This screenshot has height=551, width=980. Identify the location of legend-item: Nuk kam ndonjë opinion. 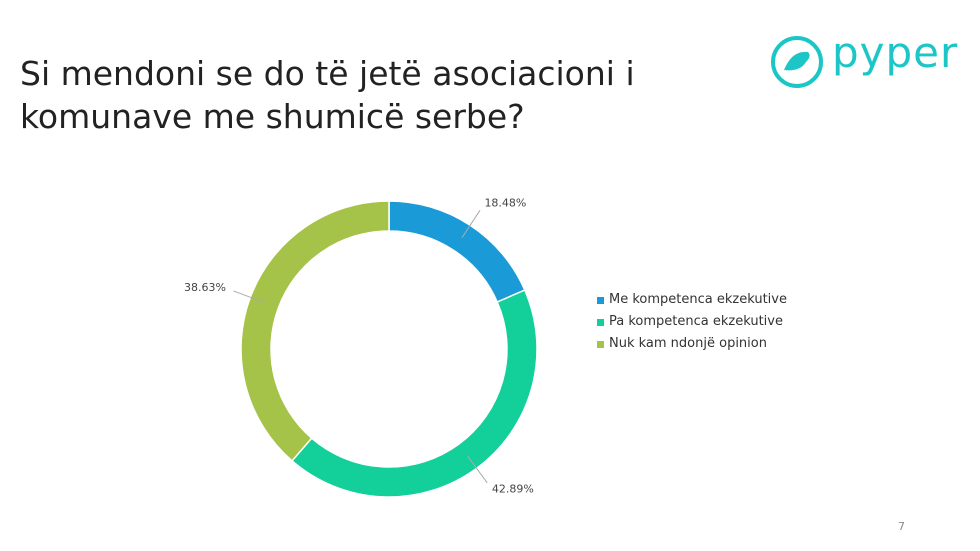
(692, 344).